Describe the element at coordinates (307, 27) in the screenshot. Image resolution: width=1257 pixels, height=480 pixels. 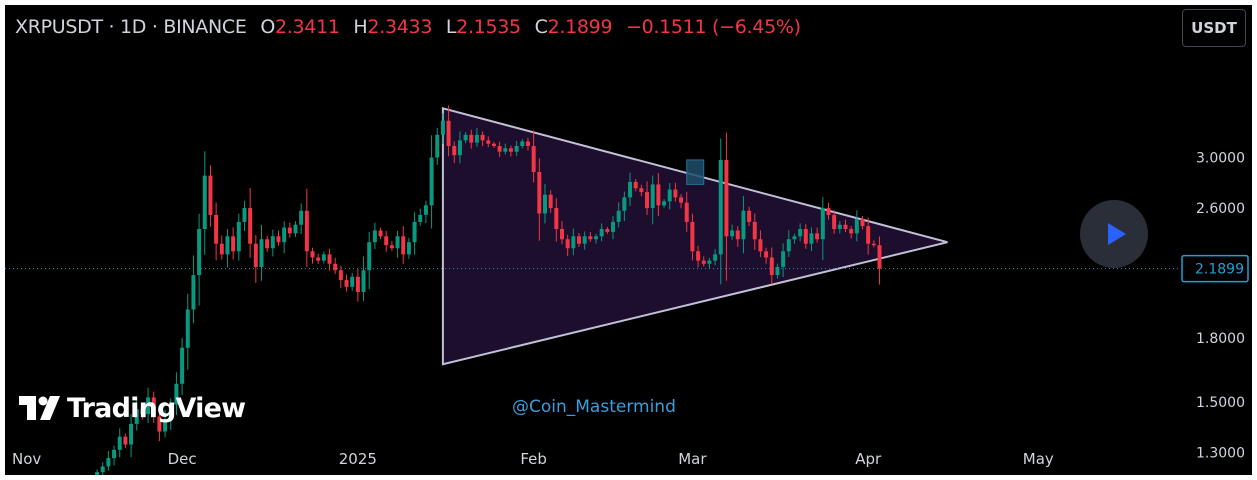
I see `open-value: 2.3411` at that location.